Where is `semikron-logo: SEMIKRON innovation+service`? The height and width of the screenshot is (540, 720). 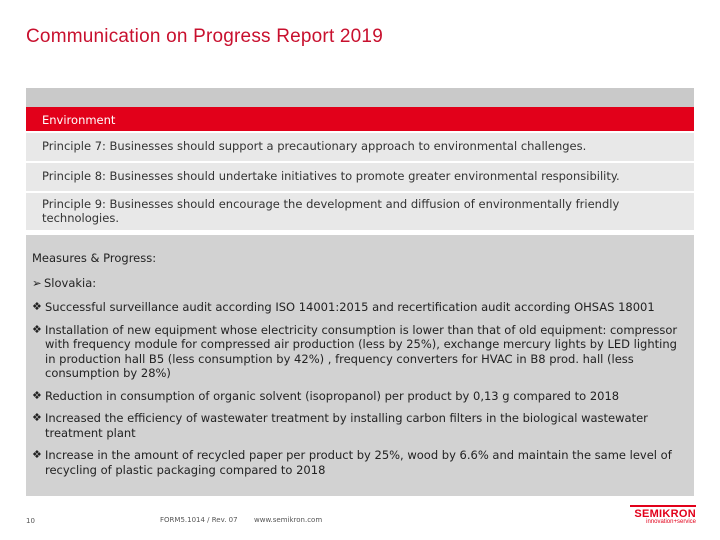 semikron-logo: SEMIKRON innovation+service is located at coordinates (663, 515).